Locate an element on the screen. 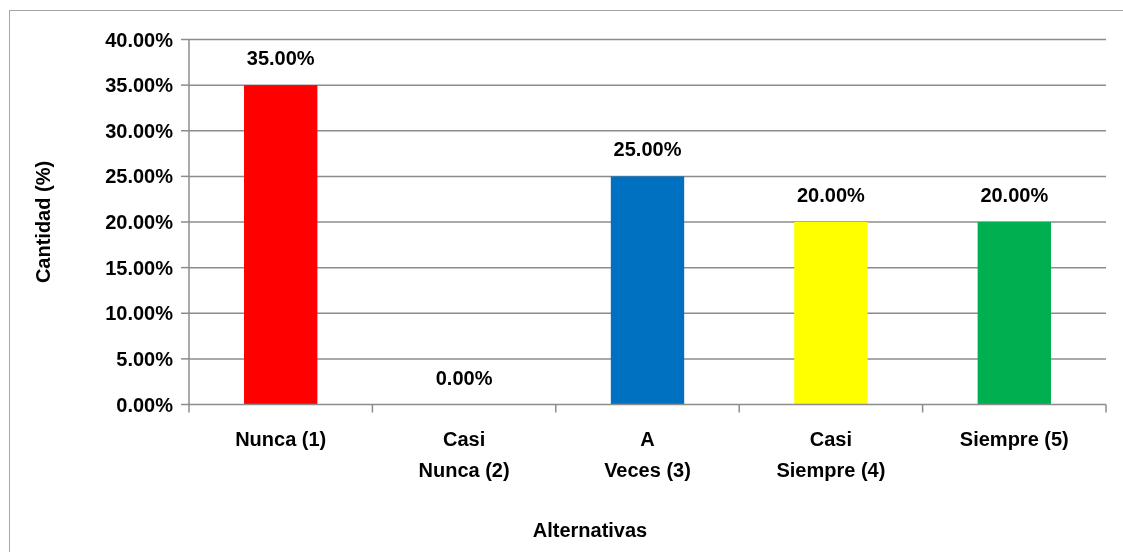 This screenshot has width=1123, height=552. y-tick-label: 35.00% is located at coordinates (139, 85).